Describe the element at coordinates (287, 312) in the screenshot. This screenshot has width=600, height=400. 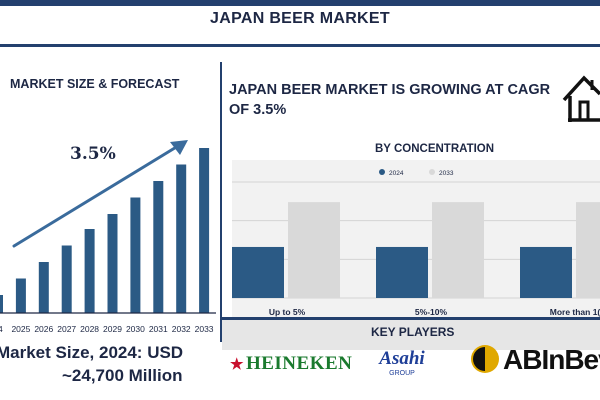
I see `concentration-tick-label: Up to 5%` at that location.